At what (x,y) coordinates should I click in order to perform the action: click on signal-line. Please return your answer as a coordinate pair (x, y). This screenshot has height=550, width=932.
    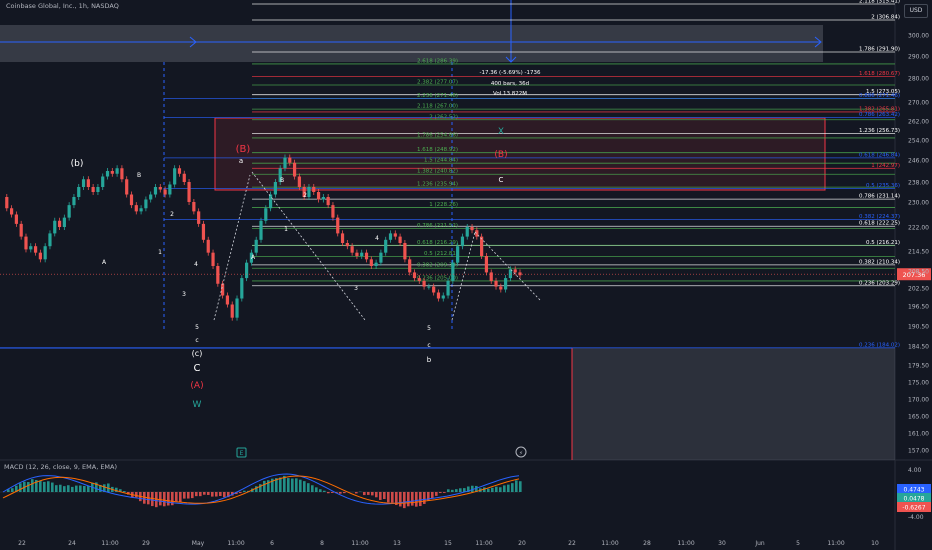
    Looking at the image, I should click on (261, 489).